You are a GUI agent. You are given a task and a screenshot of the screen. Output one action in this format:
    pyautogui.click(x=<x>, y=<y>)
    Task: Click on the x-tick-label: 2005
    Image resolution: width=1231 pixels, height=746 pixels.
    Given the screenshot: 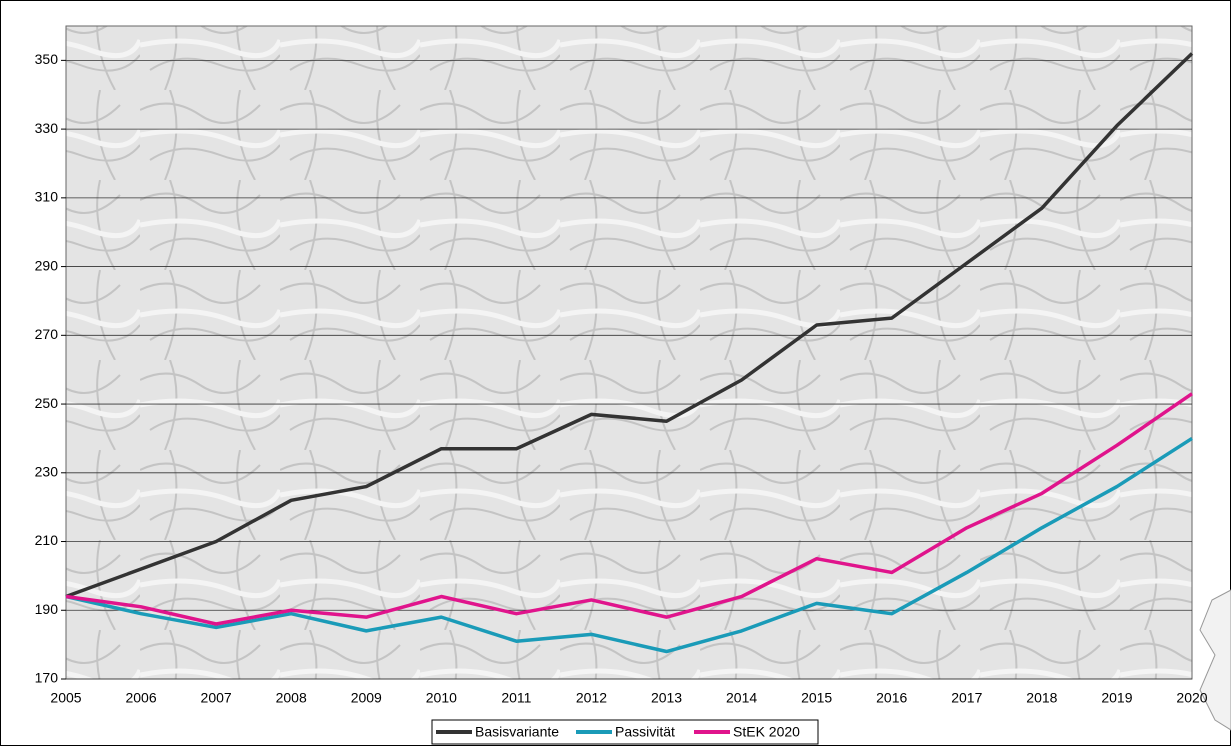 What is the action you would take?
    pyautogui.click(x=65, y=698)
    